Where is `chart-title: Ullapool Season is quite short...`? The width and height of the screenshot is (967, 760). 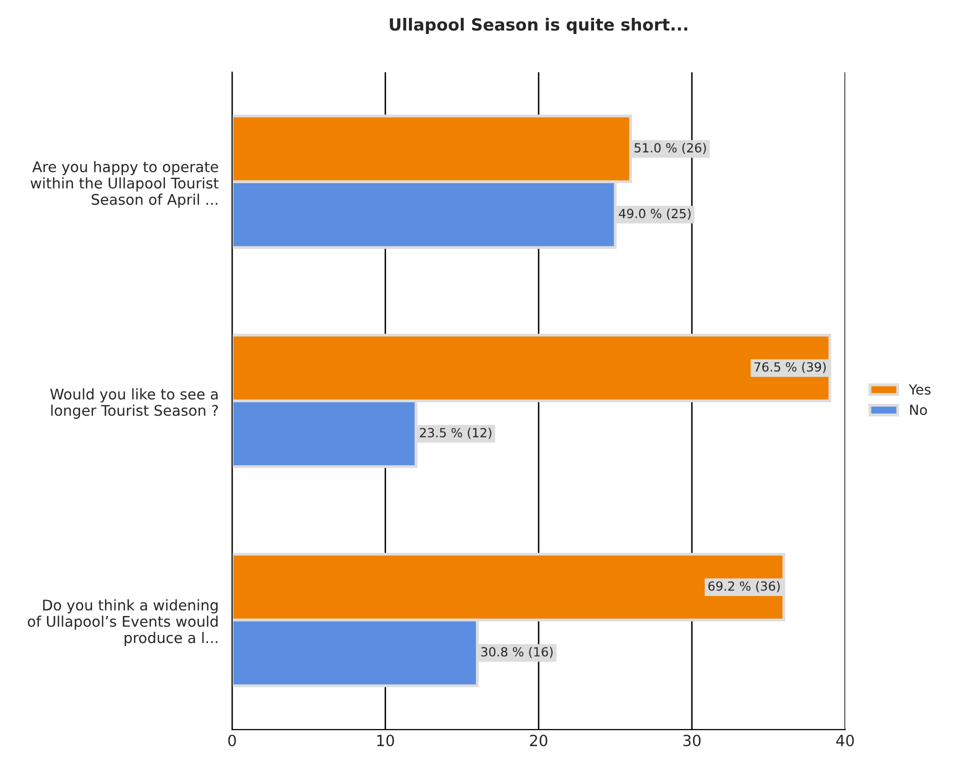 chart-title: Ullapool Season is quite short... is located at coordinates (539, 26).